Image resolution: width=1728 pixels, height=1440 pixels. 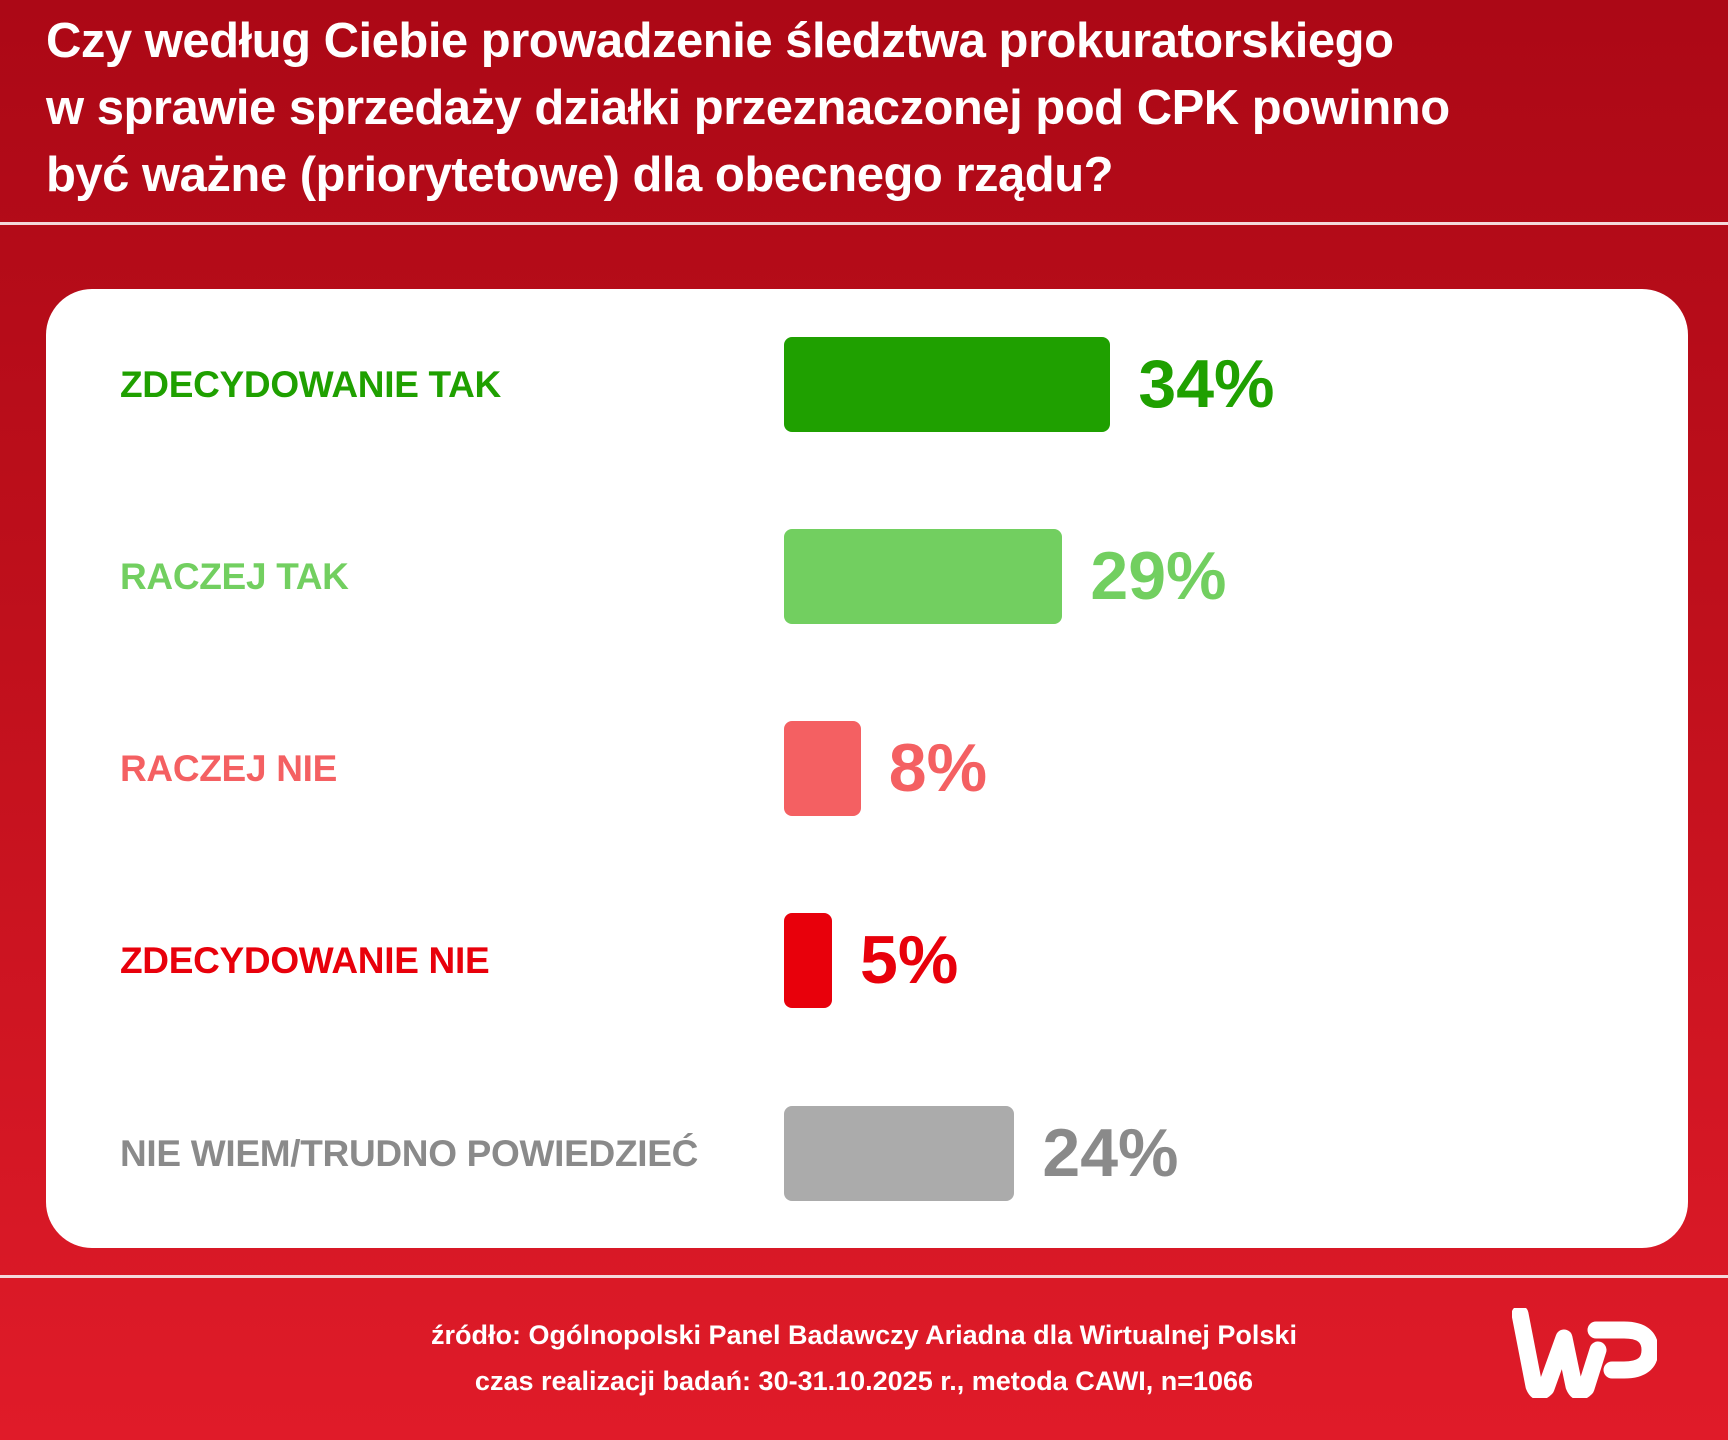 I want to click on chart-row: RACZEJ TAK 29%, so click(x=867, y=576).